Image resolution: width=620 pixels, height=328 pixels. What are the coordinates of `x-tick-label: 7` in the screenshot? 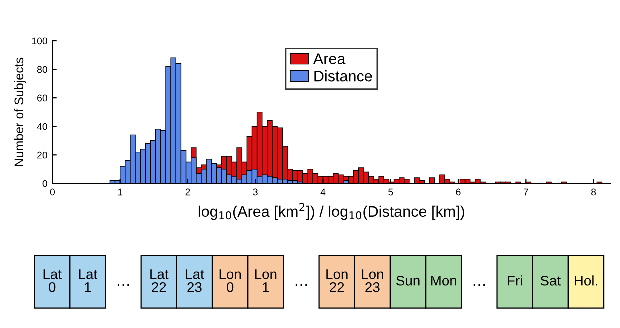 It's located at (526, 192).